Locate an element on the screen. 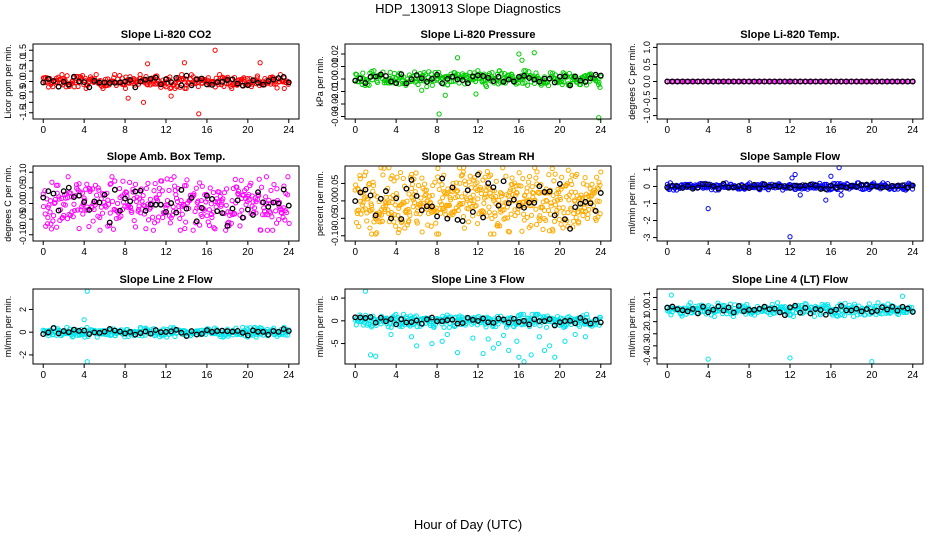  y-axis-label: degrees C per min. is located at coordinates (632, 81).